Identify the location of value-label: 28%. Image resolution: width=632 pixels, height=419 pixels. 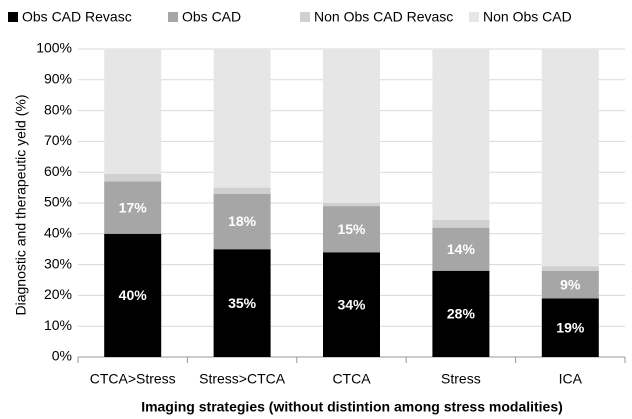
(461, 314).